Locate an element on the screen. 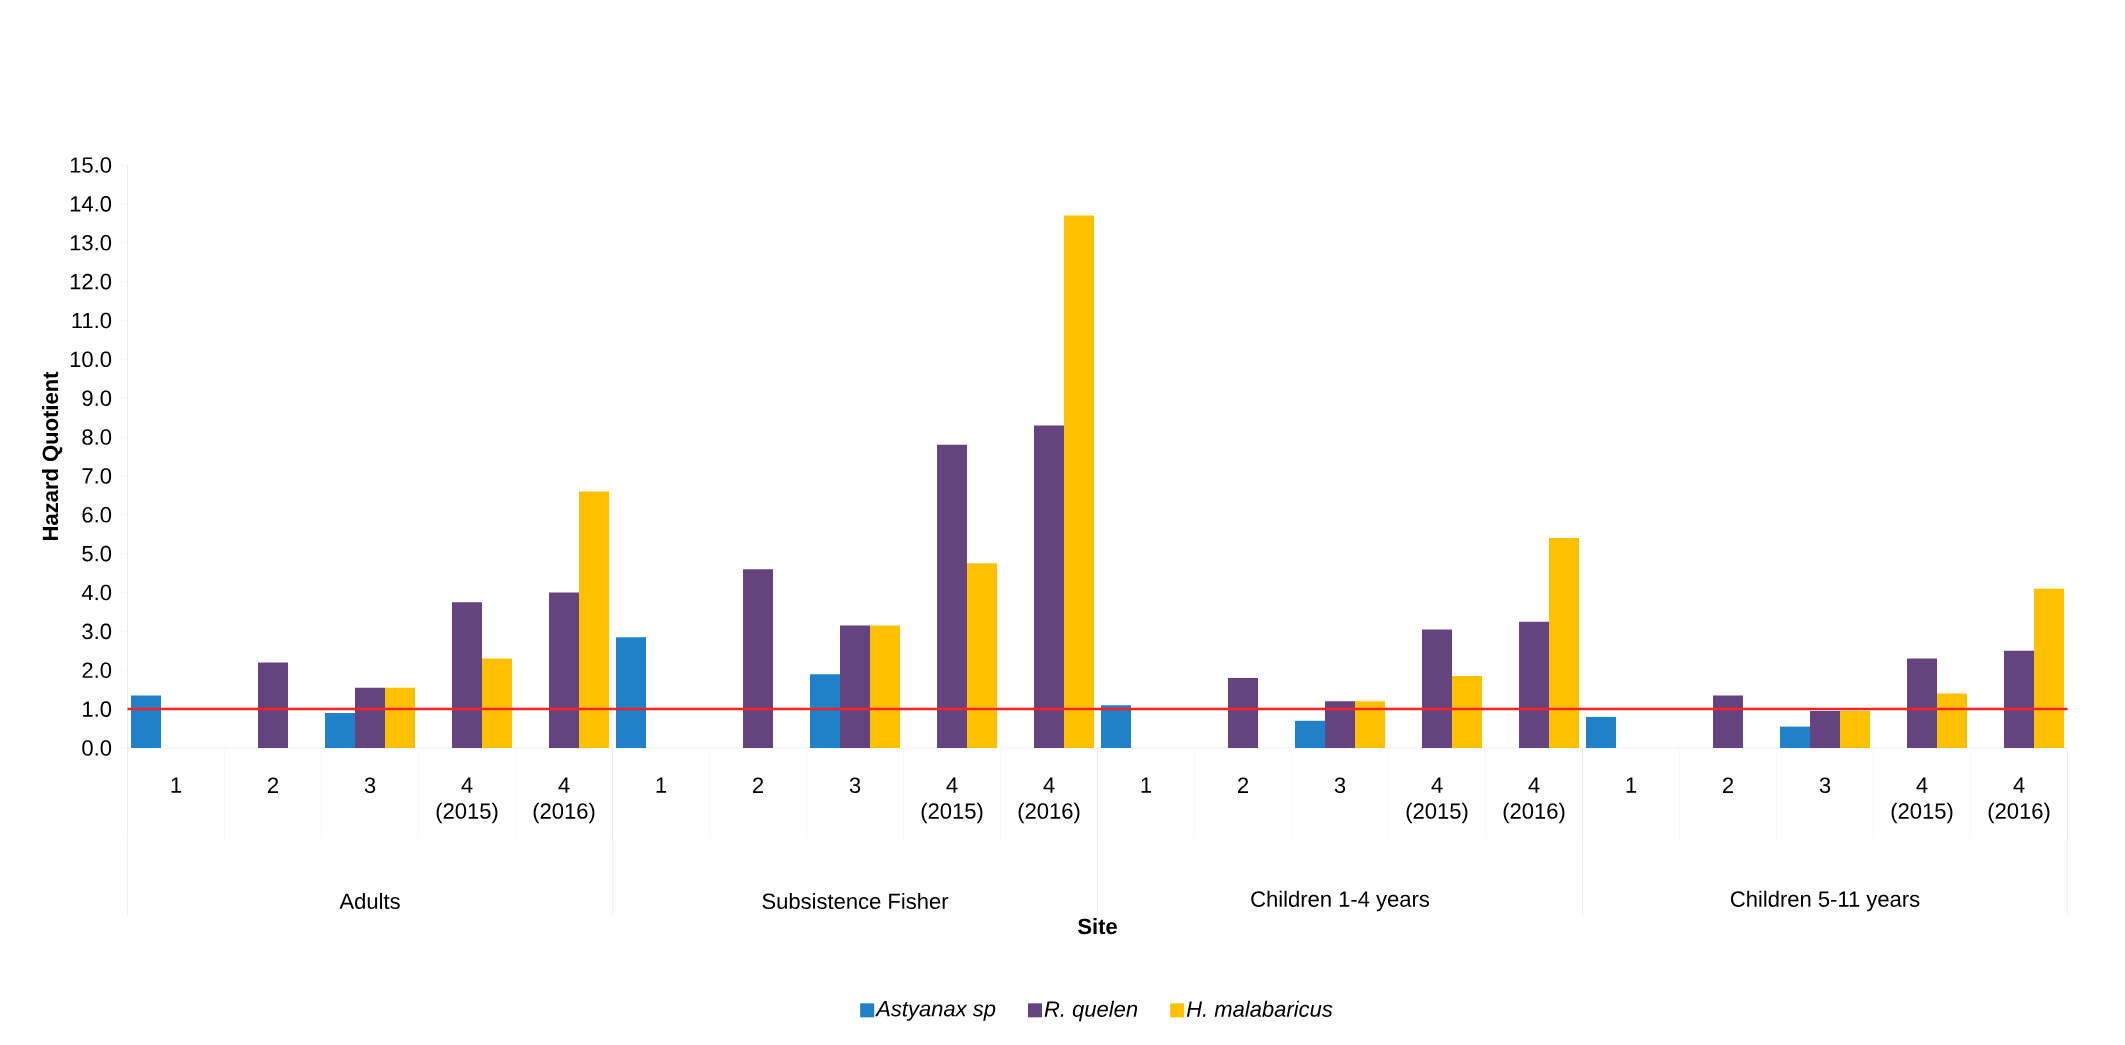 This screenshot has height=1045, width=2125. legend-label: Astyanax sp is located at coordinates (935, 1011).